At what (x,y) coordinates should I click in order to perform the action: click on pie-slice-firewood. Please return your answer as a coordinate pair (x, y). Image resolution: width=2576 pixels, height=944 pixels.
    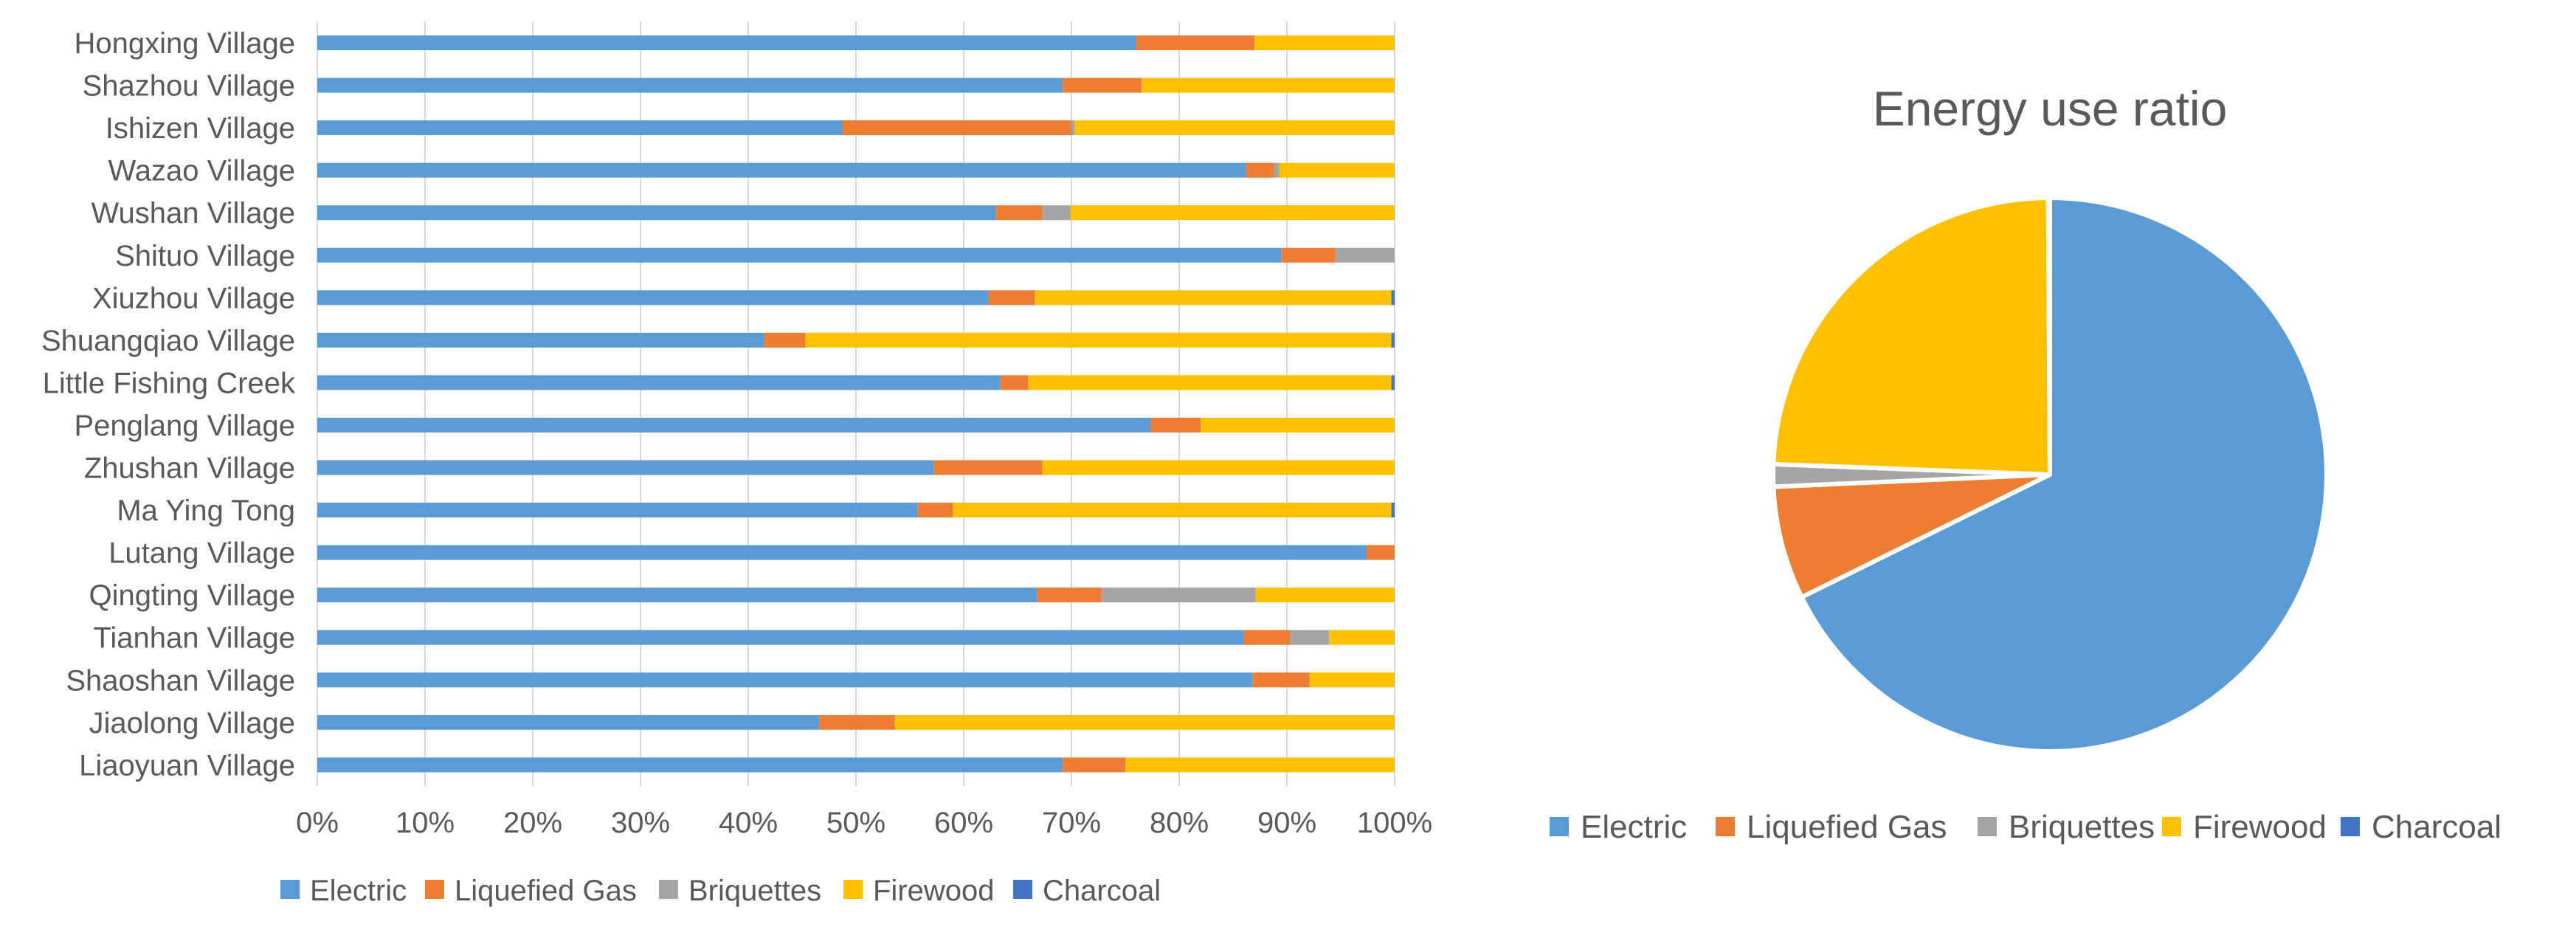
    Looking at the image, I should click on (1912, 337).